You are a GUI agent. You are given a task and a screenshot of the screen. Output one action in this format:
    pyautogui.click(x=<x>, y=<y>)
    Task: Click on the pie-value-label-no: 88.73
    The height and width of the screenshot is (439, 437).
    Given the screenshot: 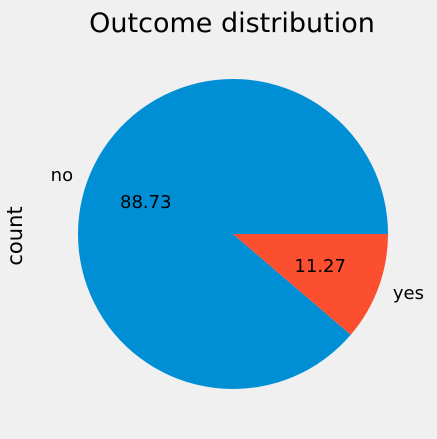 What is the action you would take?
    pyautogui.click(x=146, y=202)
    